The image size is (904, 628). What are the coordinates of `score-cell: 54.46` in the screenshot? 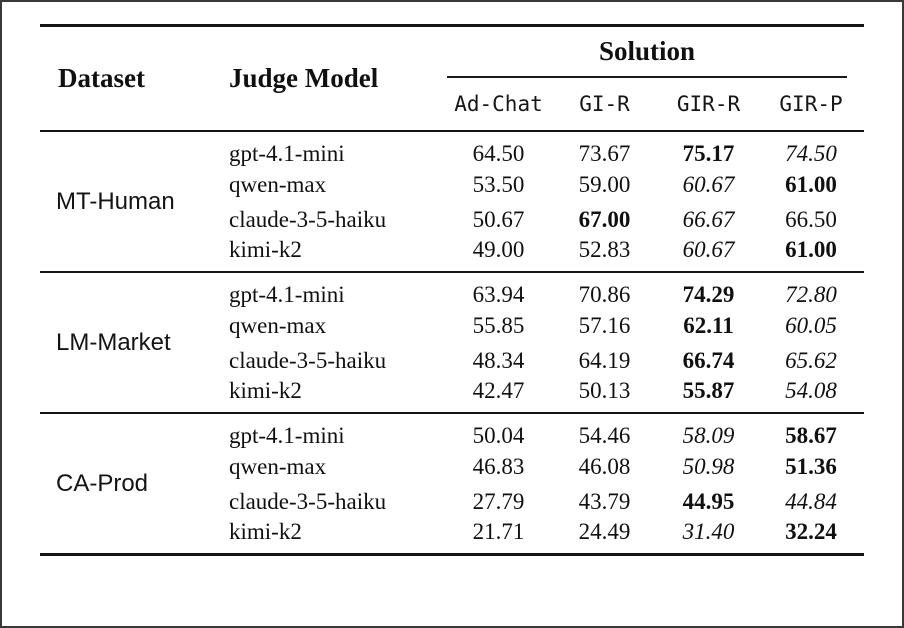 It's located at (604, 435).